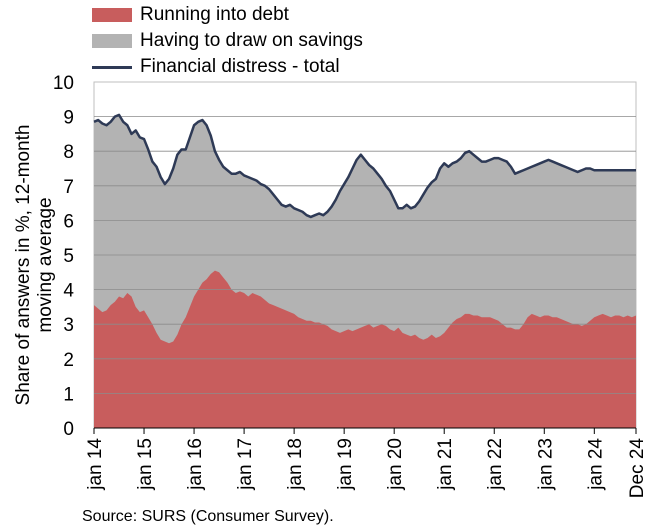 This screenshot has height=532, width=650. Describe the element at coordinates (112, 67) in the screenshot. I see `legend-line-total` at that location.